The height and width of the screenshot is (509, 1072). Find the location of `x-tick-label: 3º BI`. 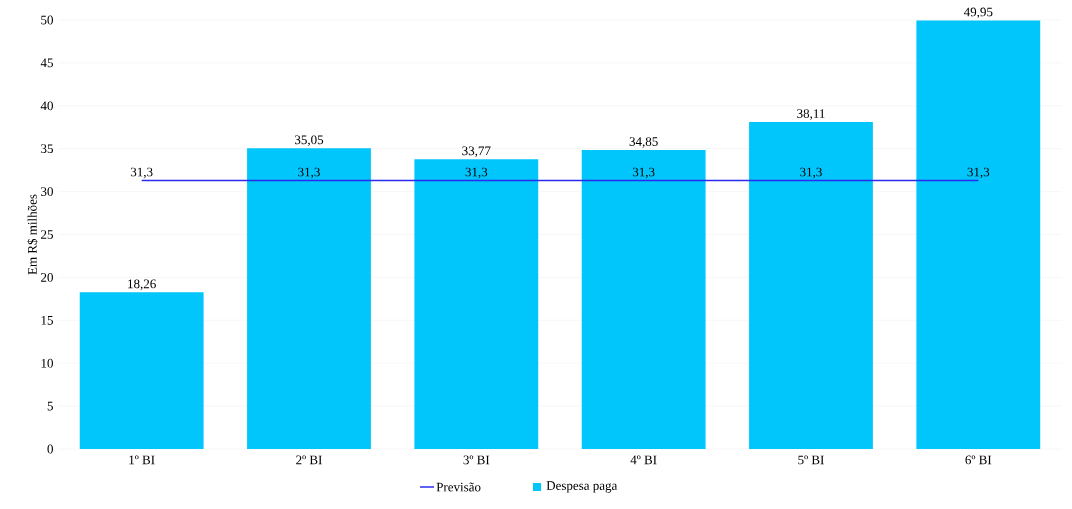

x-tick-label: 3º BI is located at coordinates (476, 460).